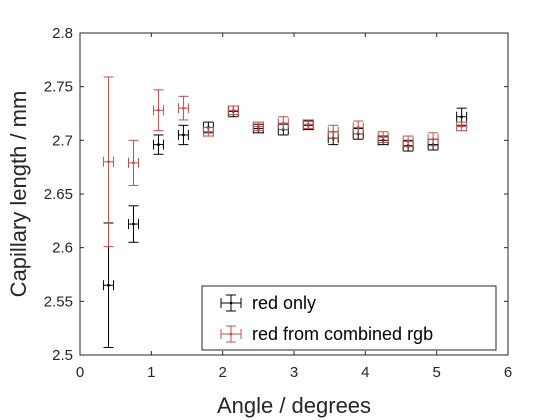 This screenshot has height=420, width=560. Describe the element at coordinates (58, 301) in the screenshot. I see `y-tick-label: 2.55` at that location.